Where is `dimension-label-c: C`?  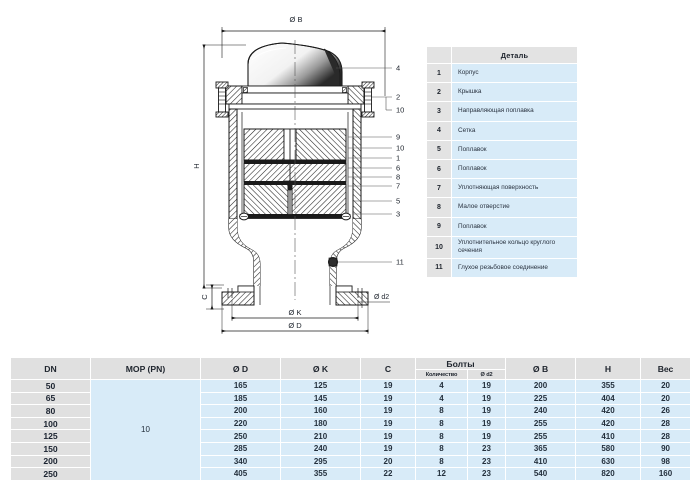 dimension-label-c: C is located at coordinates (204, 297).